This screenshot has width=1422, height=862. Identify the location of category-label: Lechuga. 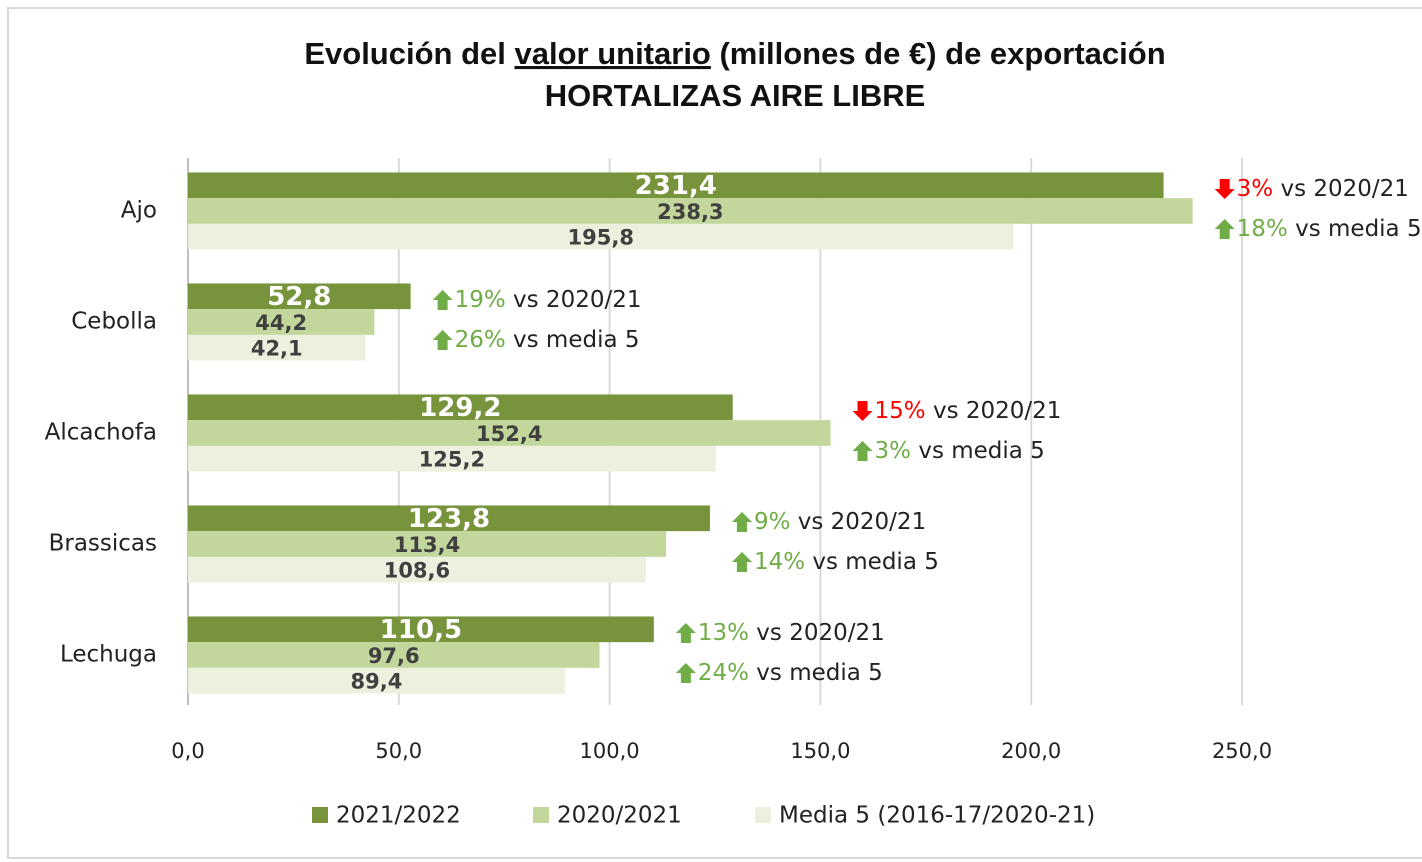
(108, 655).